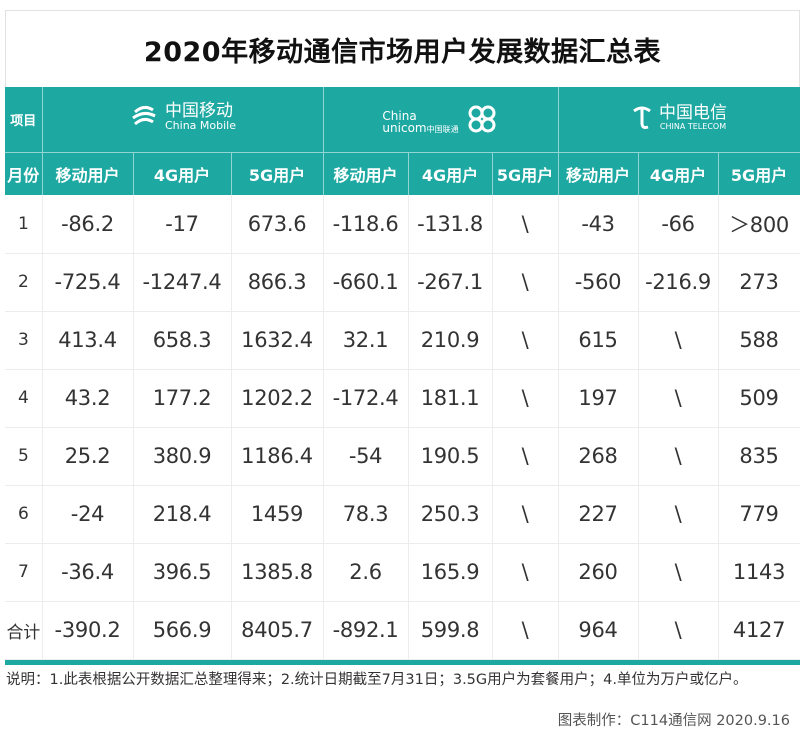 Image resolution: width=800 pixels, height=748 pixels. I want to click on table-row: 3 413.4 658.3 1632.4 32.1 210.9 \ 615 \ 588, so click(402, 340).